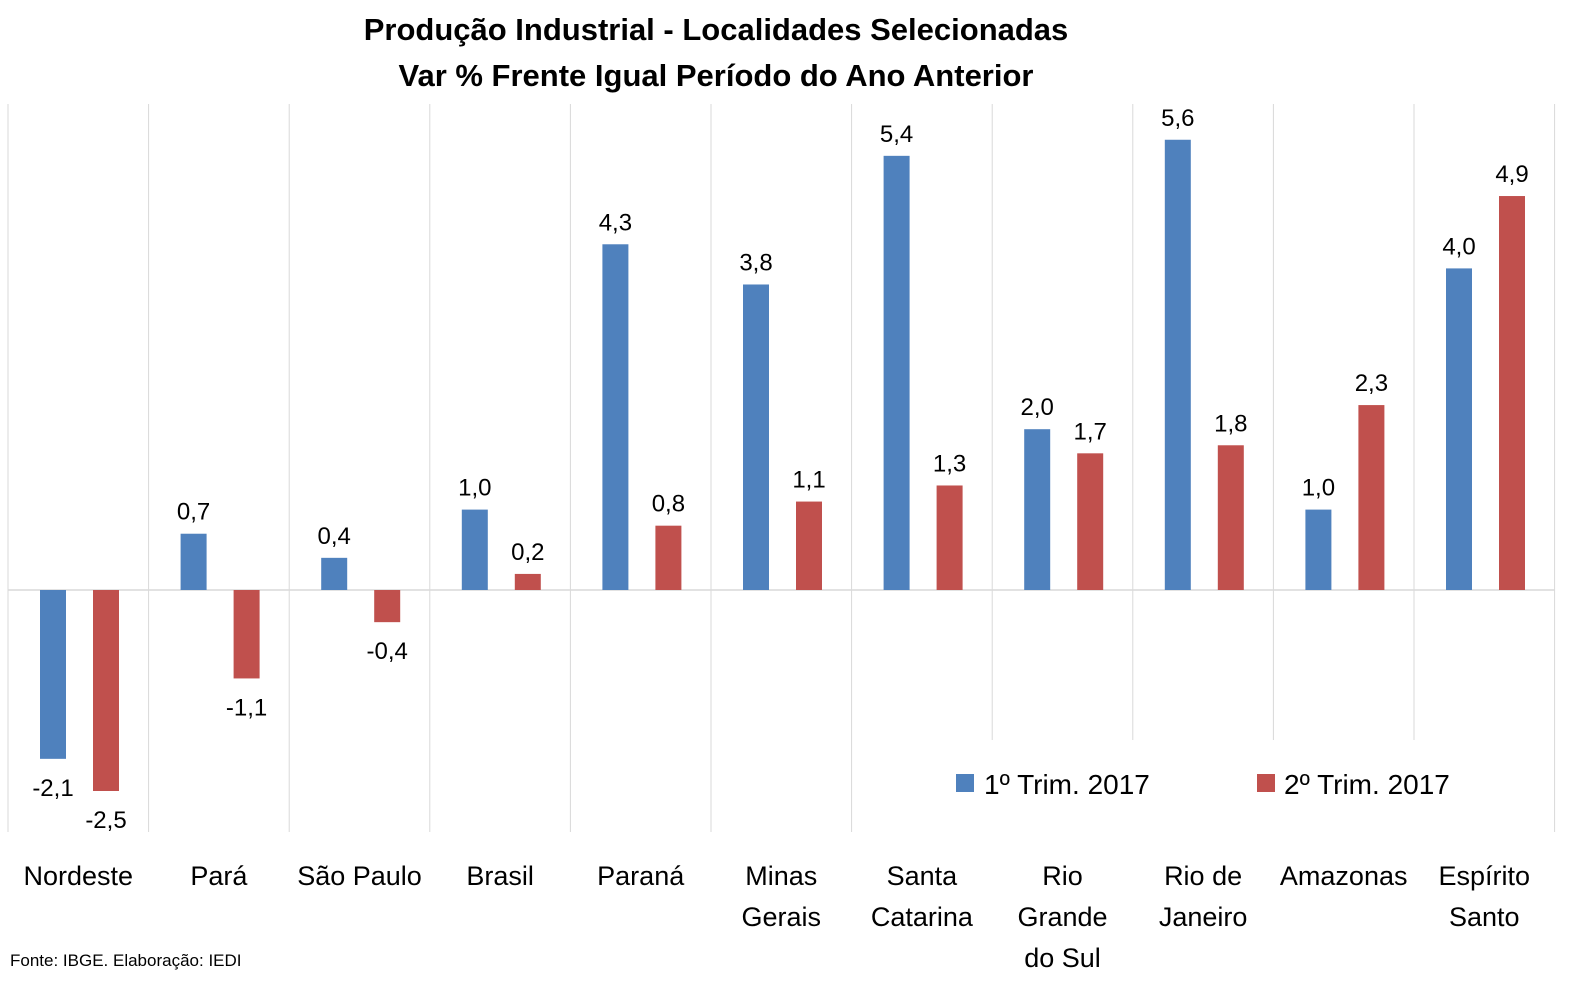 The image size is (1583, 988). Describe the element at coordinates (1037, 407) in the screenshot. I see `data-label: 2,0` at that location.